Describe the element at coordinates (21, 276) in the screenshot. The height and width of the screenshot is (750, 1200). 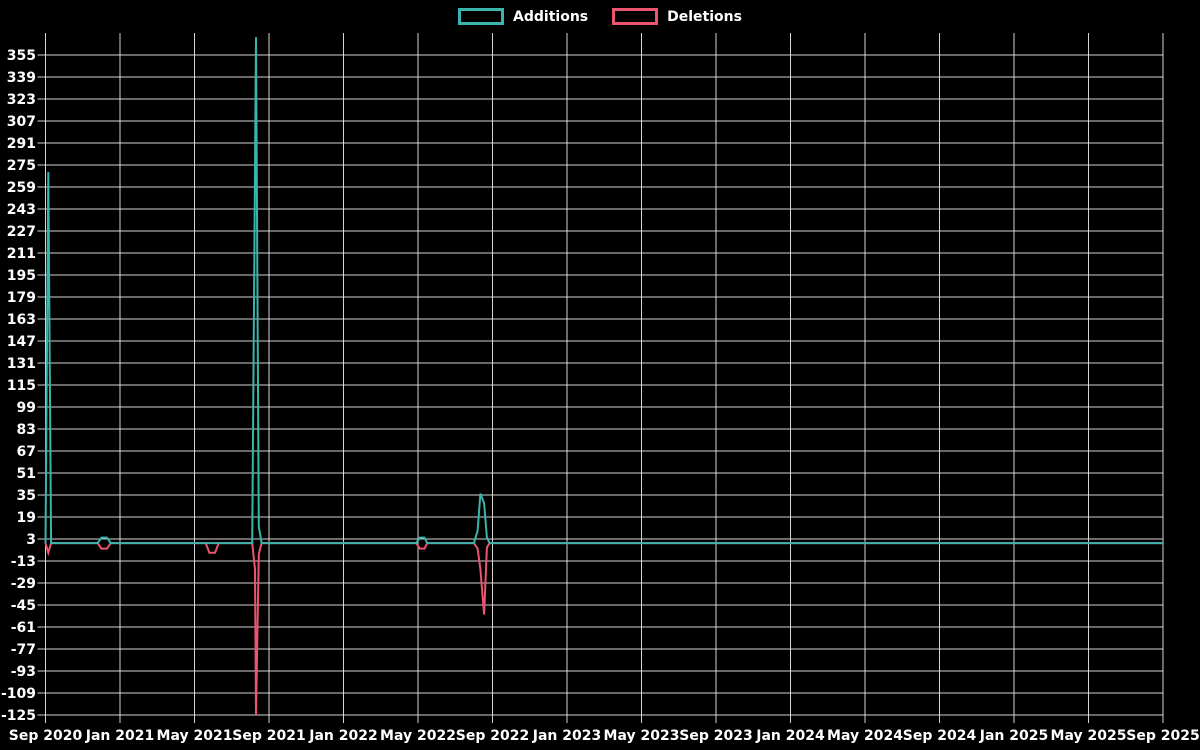
I see `y-tick-label: 195` at that location.